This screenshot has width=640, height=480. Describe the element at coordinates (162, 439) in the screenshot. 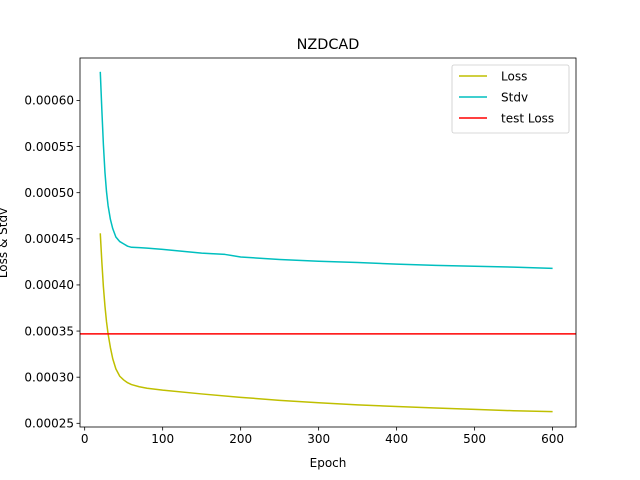

I see `x-tick-label: 100` at that location.